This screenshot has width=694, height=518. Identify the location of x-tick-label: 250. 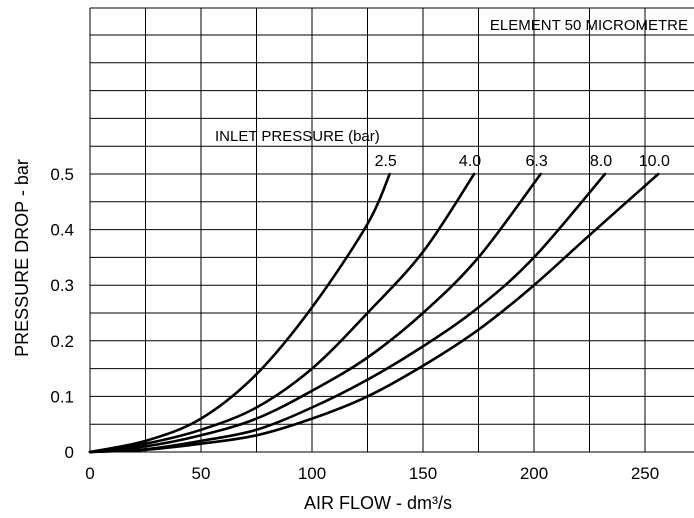
(645, 473).